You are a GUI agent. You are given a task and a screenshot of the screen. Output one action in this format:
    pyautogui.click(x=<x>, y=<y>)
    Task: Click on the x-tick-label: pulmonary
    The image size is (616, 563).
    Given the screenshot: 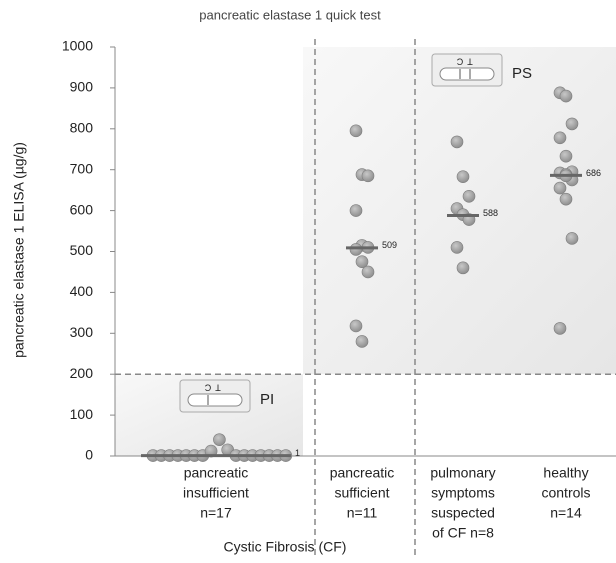 What is the action you would take?
    pyautogui.click(x=462, y=473)
    